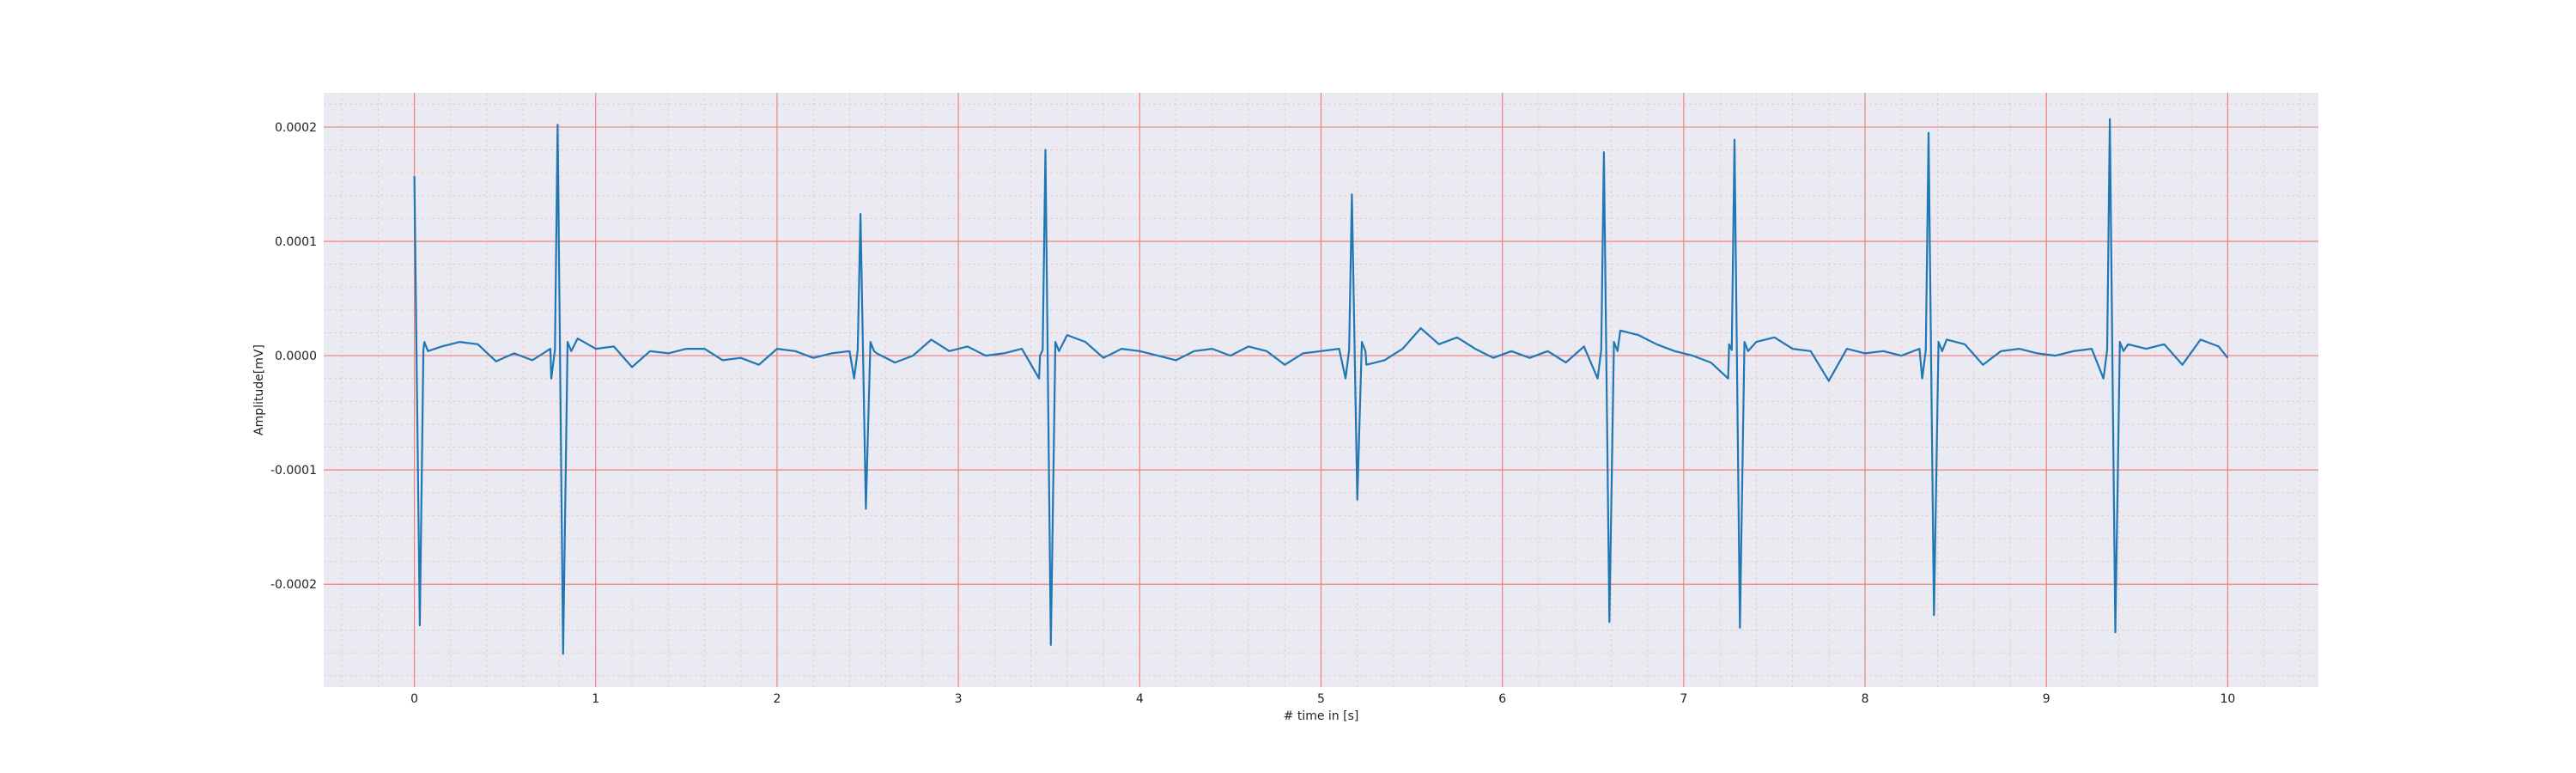 This screenshot has height=773, width=2576. What do you see at coordinates (1502, 699) in the screenshot?
I see `x-tick-label: 6` at bounding box center [1502, 699].